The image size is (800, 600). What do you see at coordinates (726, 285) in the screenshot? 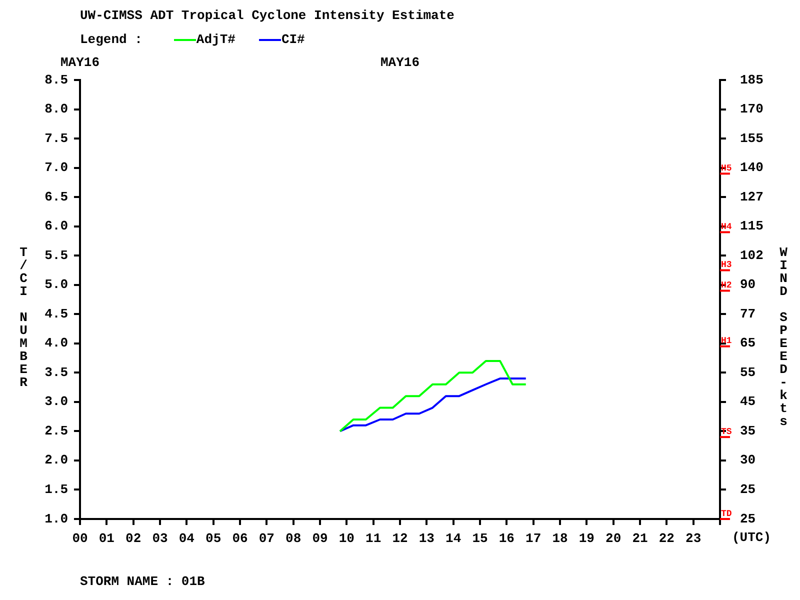
I see `ref-line-label: H2` at bounding box center [726, 285].